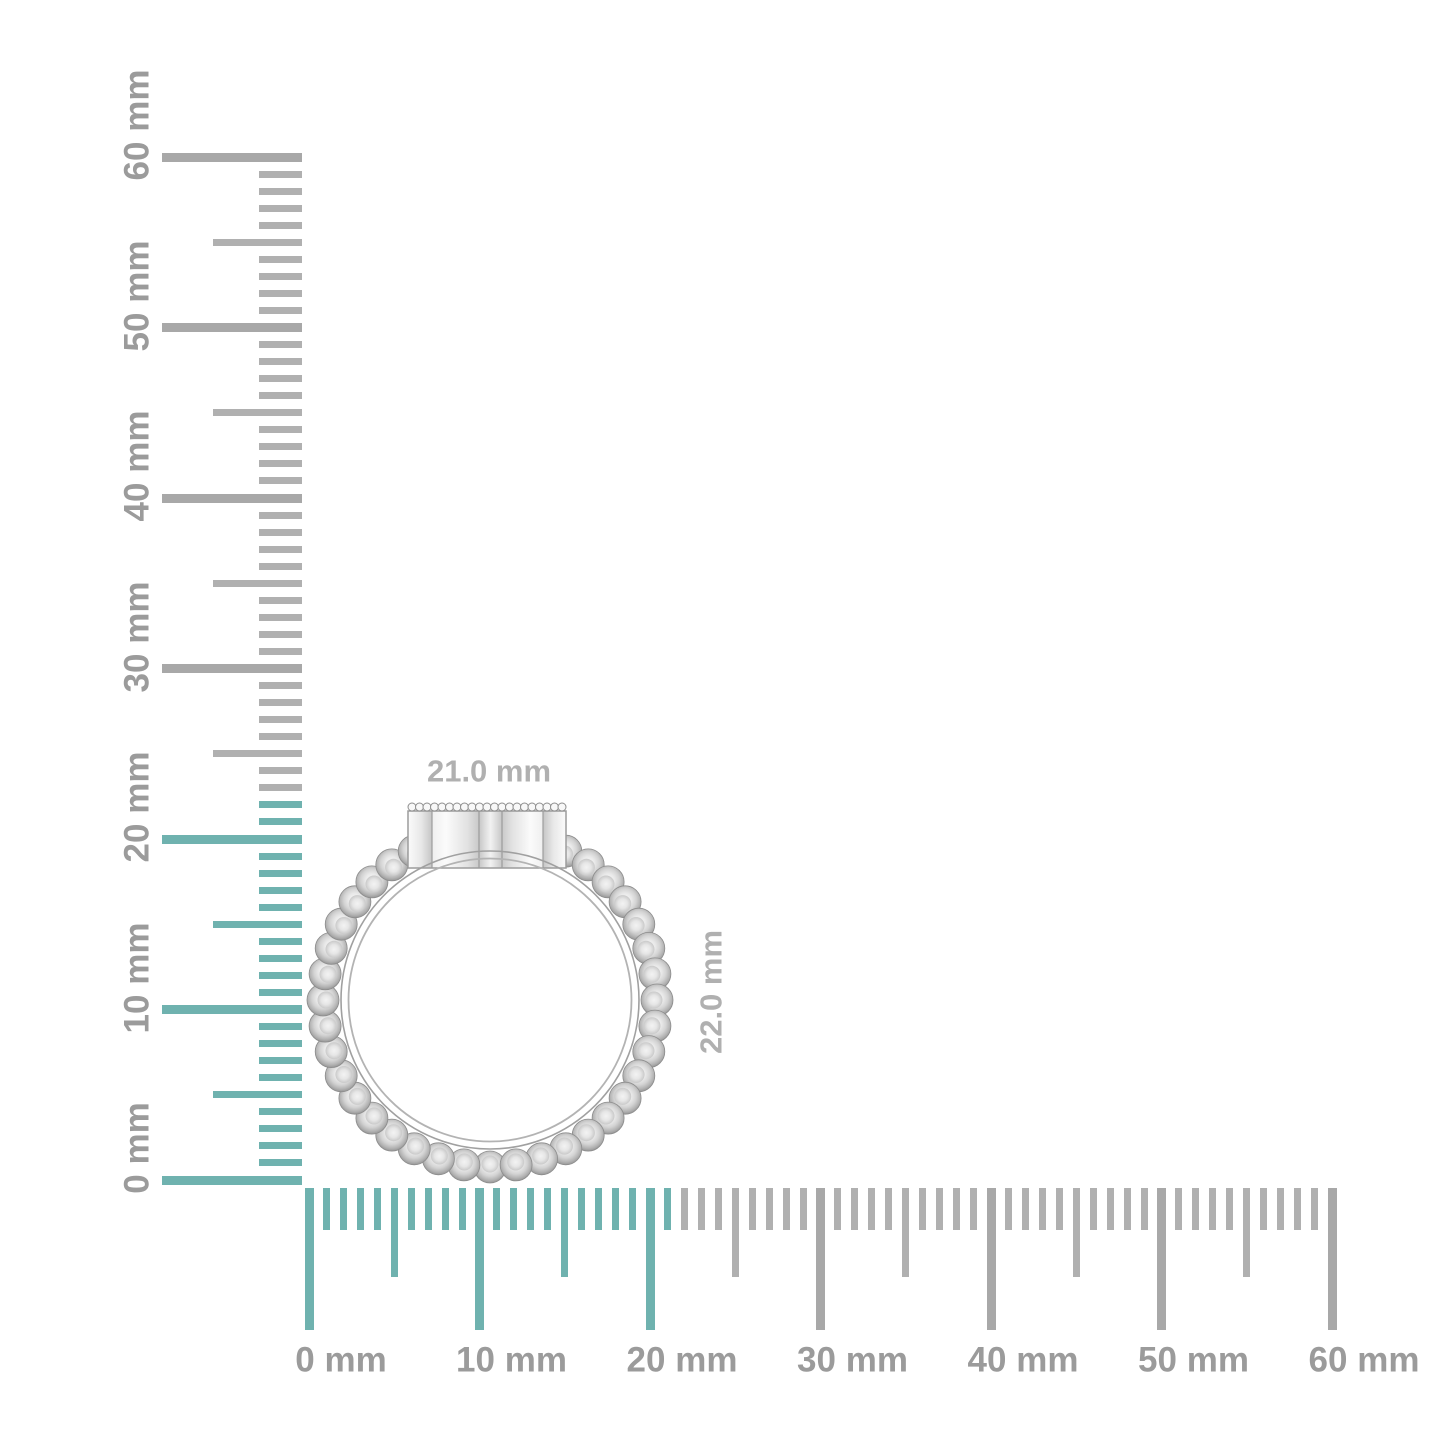 This screenshot has height=1445, width=1445. What do you see at coordinates (711, 992) in the screenshot?
I see `ring-height-label: 22.0 mm` at bounding box center [711, 992].